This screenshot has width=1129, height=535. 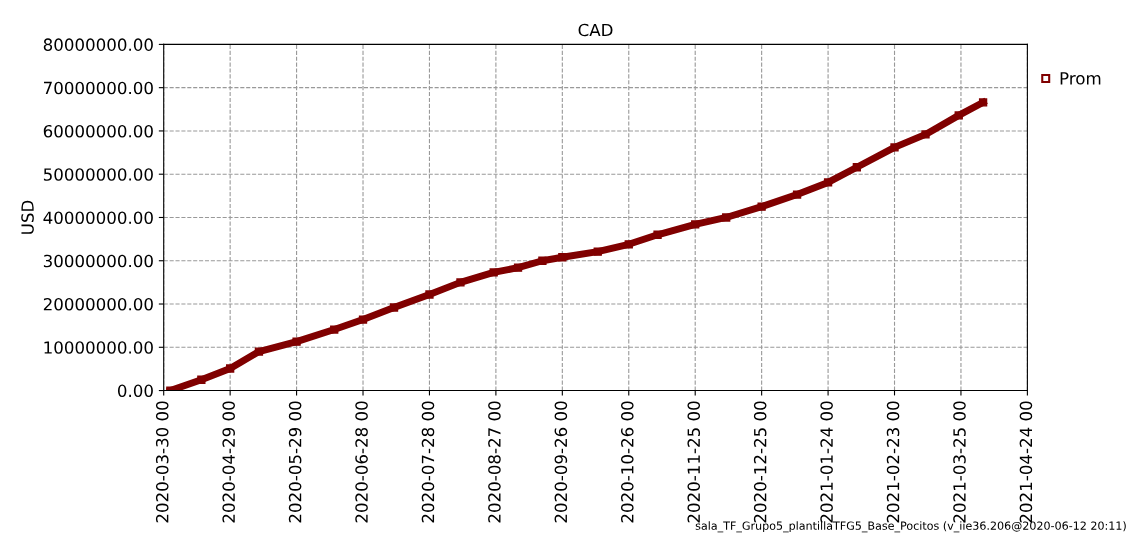 What do you see at coordinates (893, 462) in the screenshot?
I see `x-tick-label: 2021-02-23 00` at bounding box center [893, 462].